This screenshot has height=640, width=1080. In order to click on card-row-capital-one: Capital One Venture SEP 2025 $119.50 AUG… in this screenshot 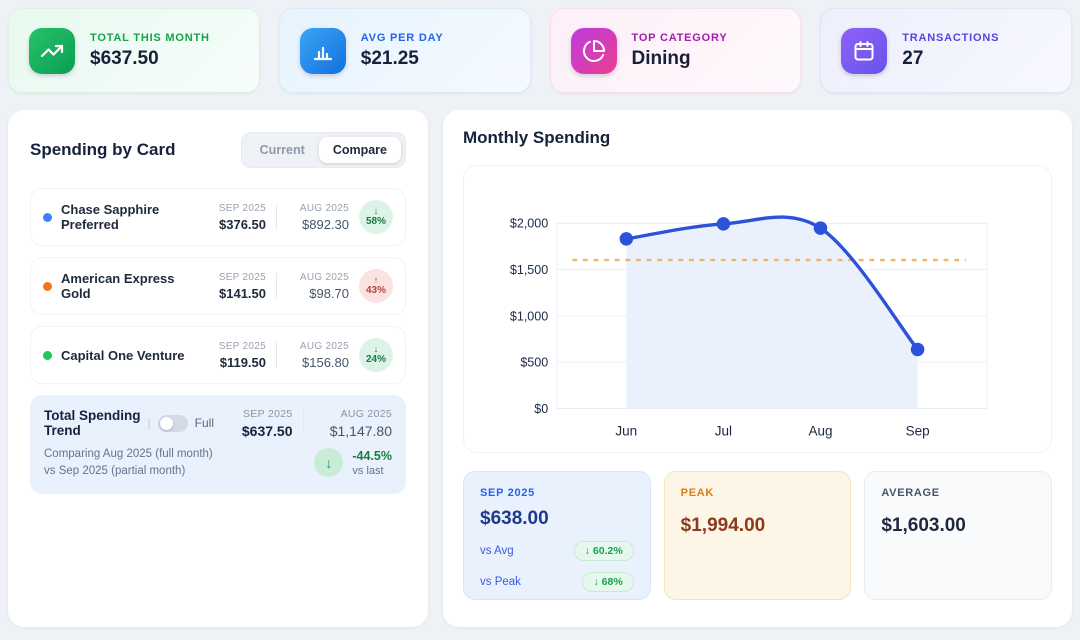, I will do `click(218, 355)`.